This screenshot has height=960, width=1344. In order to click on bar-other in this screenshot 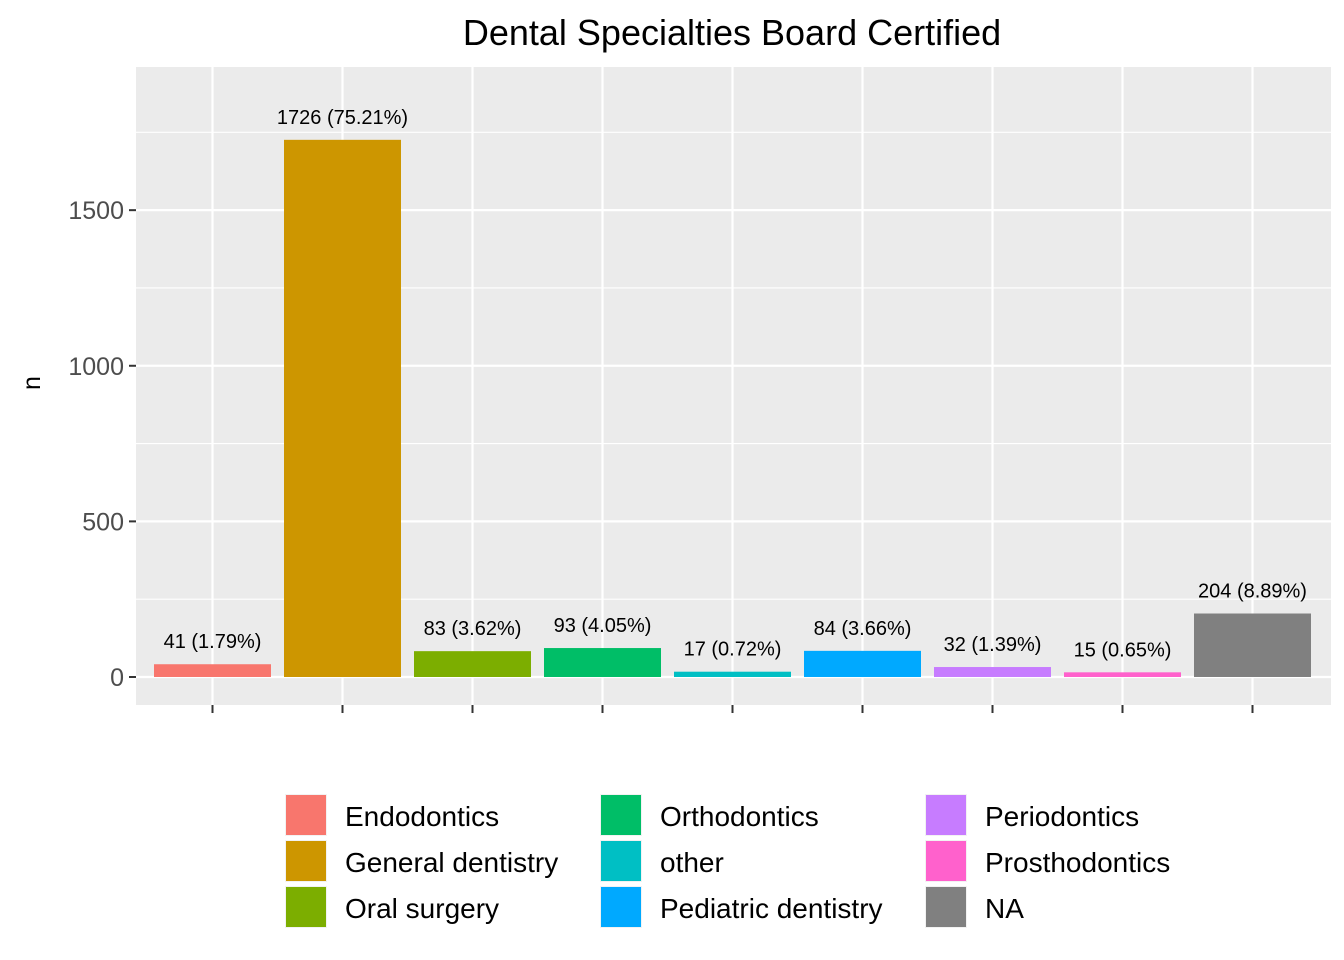, I will do `click(732, 674)`.